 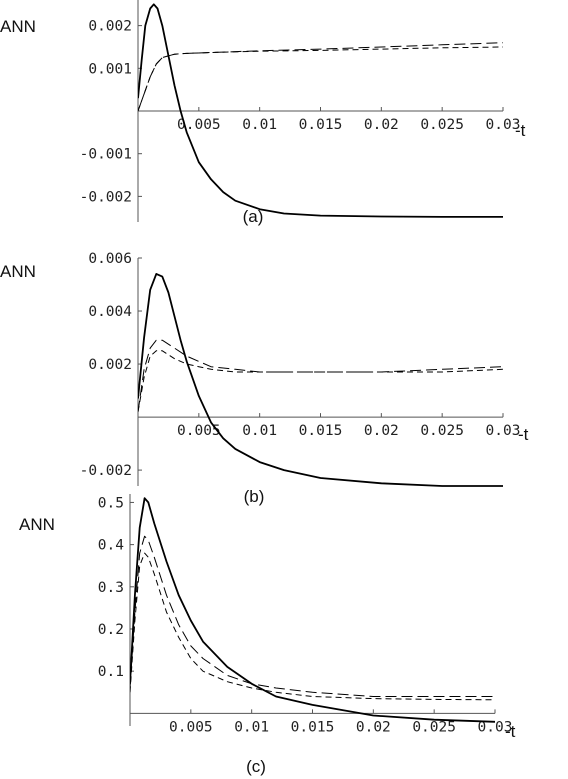 What do you see at coordinates (254, 496) in the screenshot?
I see `panel-label: (b)` at bounding box center [254, 496].